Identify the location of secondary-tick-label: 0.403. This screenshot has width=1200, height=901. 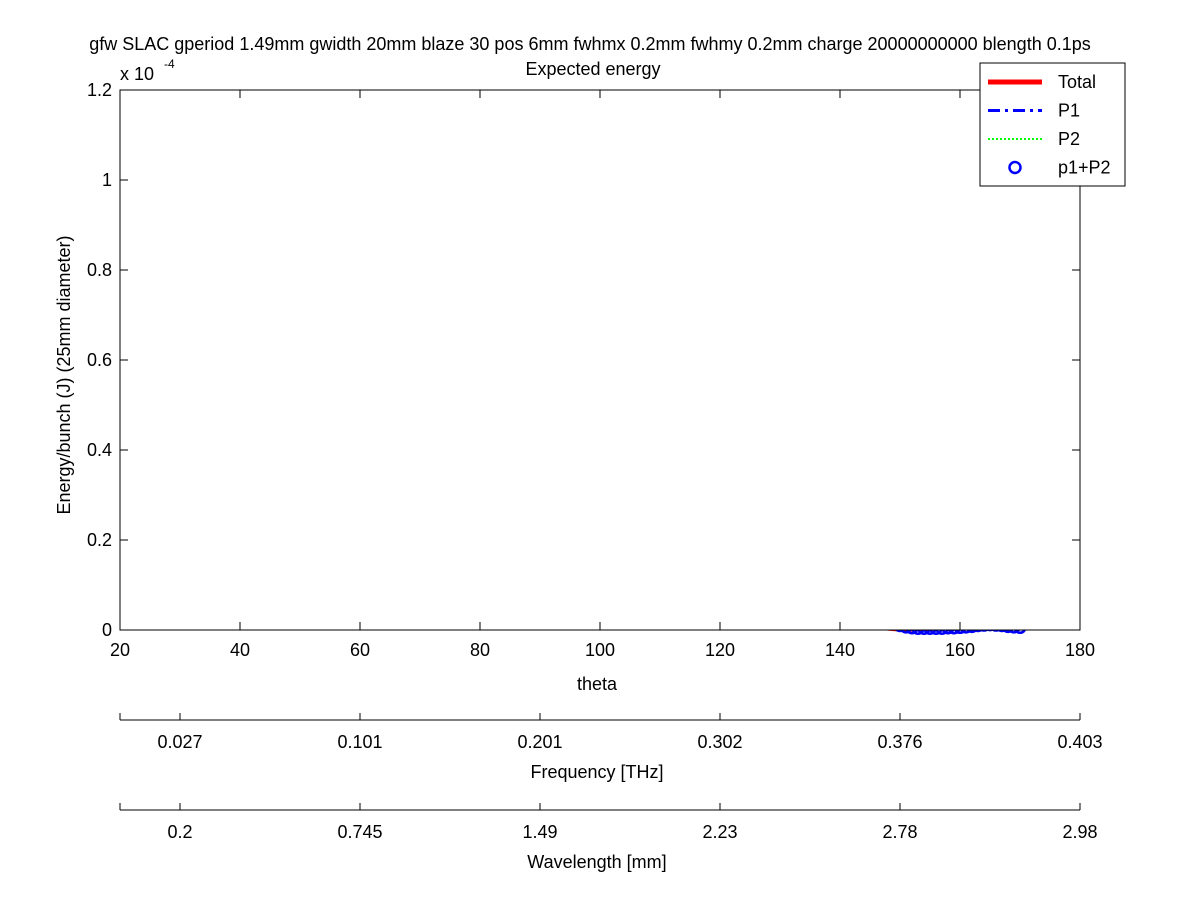
(1079, 742).